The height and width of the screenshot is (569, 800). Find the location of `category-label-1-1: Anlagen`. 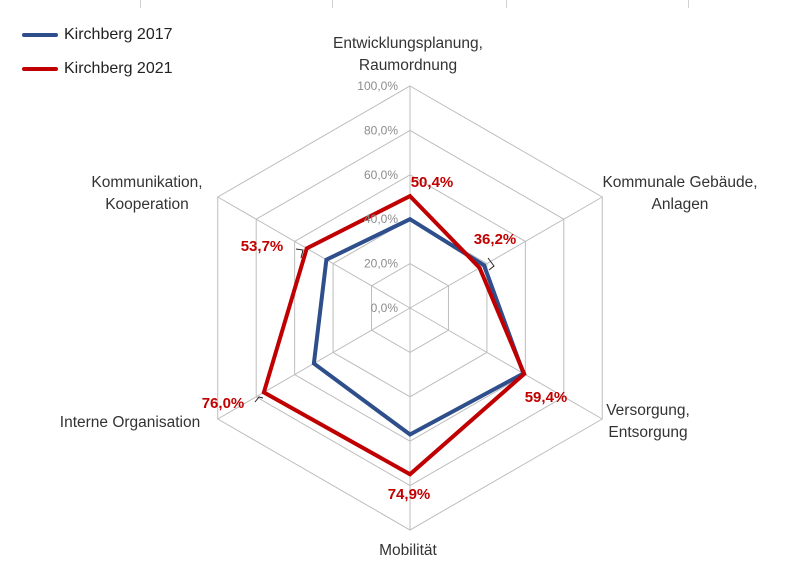

category-label-1-1: Anlagen is located at coordinates (680, 204).